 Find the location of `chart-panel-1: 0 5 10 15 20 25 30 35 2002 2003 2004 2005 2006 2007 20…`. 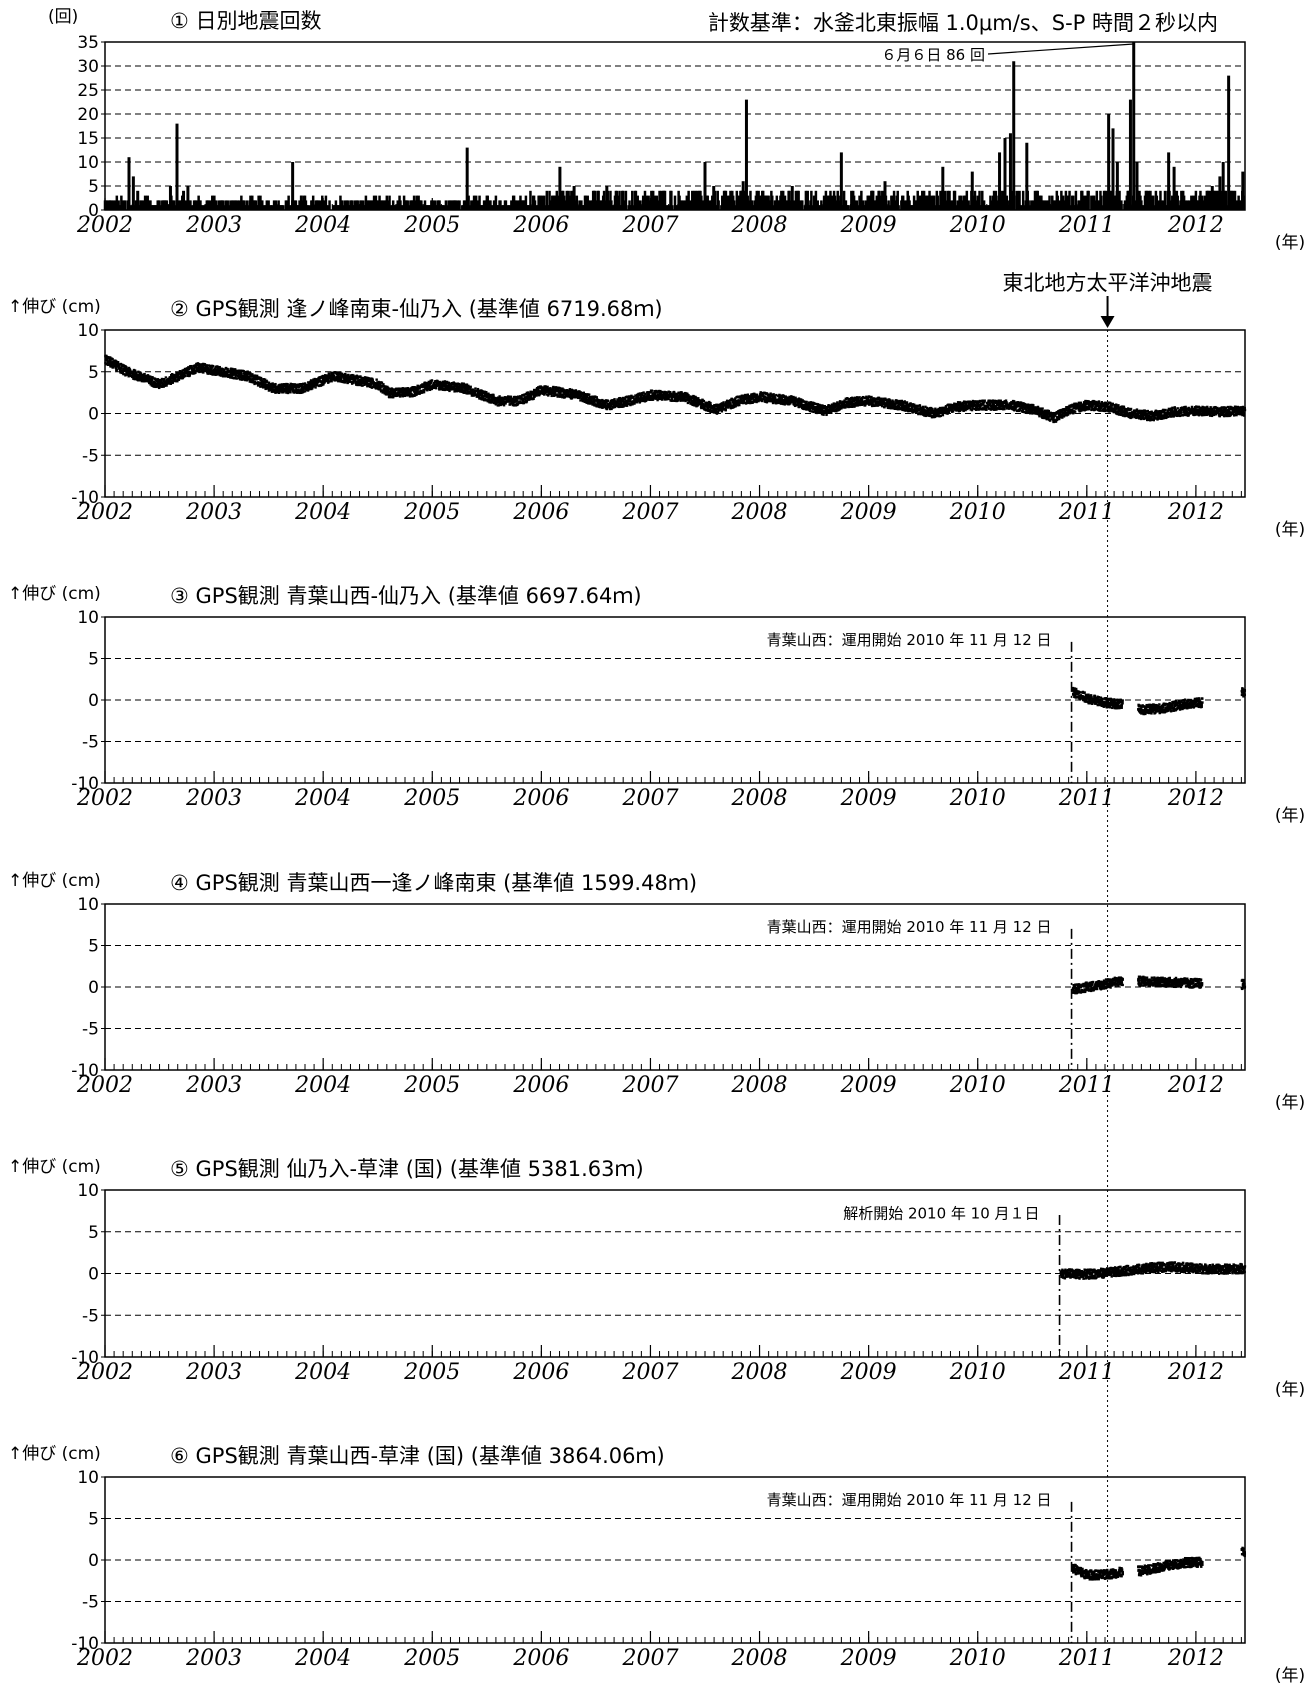

chart-panel-1: 0 5 10 15 20 25 30 35 2002 2003 2004 2005 2006 2007 20… is located at coordinates (676, 130).